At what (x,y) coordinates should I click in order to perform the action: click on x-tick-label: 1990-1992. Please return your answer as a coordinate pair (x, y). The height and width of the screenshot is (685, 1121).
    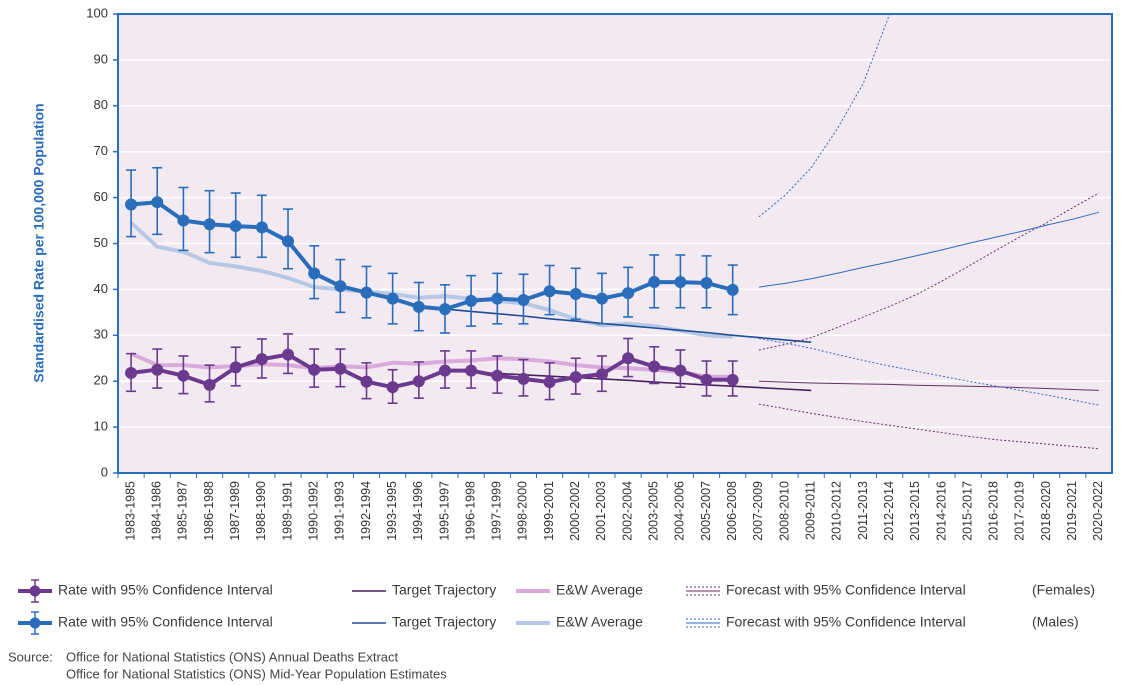
    Looking at the image, I should click on (313, 511).